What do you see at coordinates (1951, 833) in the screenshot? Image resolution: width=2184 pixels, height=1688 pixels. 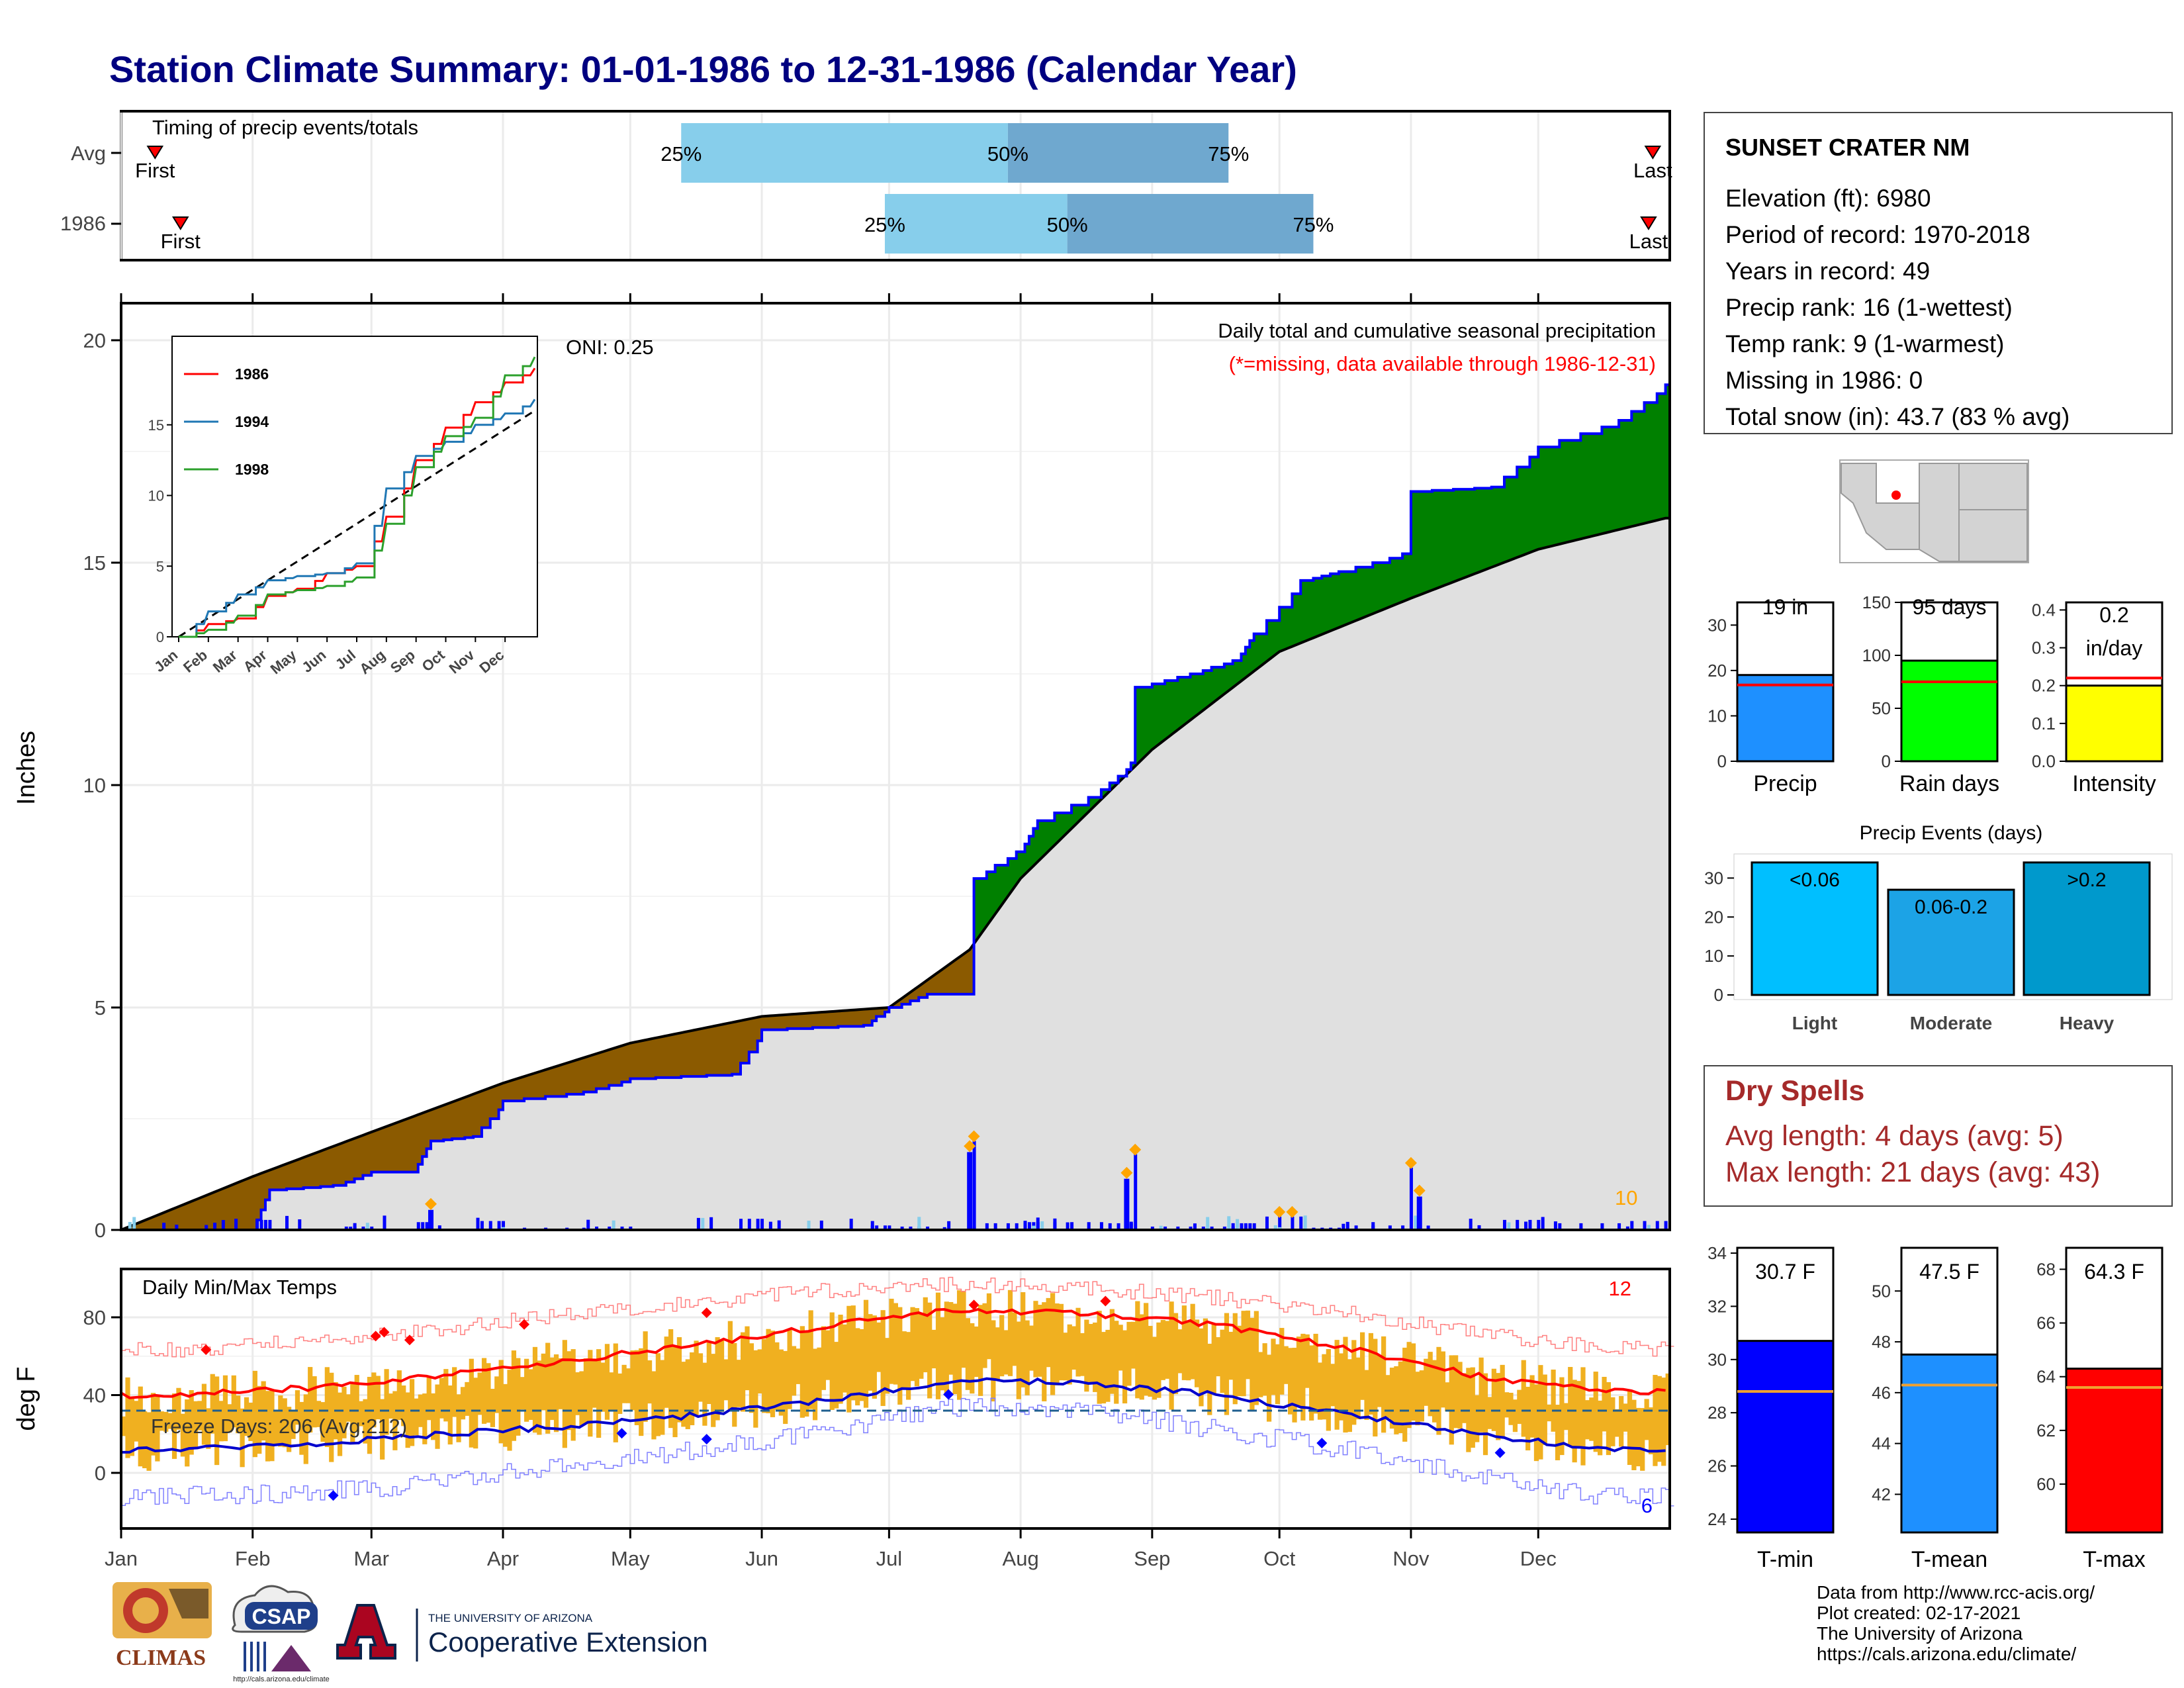 I see `precip-events-title: Precip Events (days)` at bounding box center [1951, 833].